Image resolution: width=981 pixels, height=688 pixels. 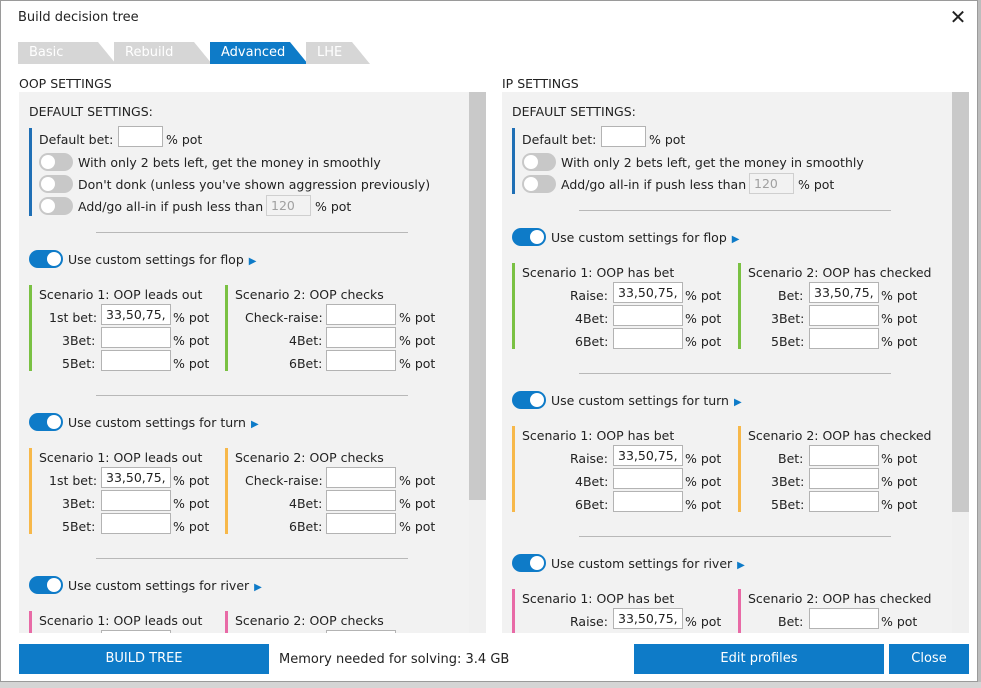 I want to click on ip-turn-s1-row2-input, so click(x=648, y=478).